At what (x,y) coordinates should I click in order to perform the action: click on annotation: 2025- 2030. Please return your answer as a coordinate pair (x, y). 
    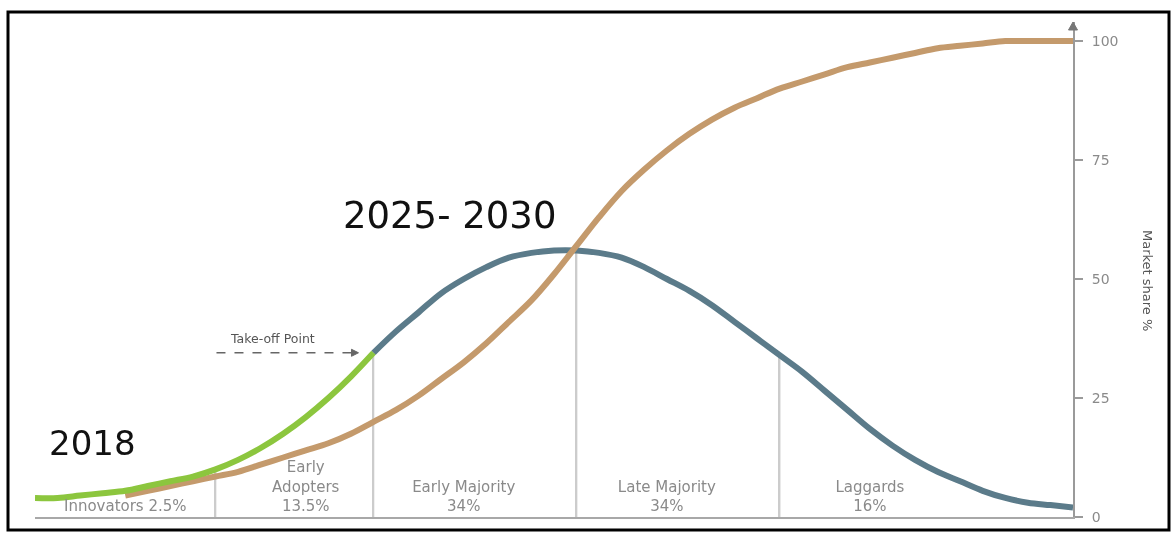
    Looking at the image, I should click on (450, 215).